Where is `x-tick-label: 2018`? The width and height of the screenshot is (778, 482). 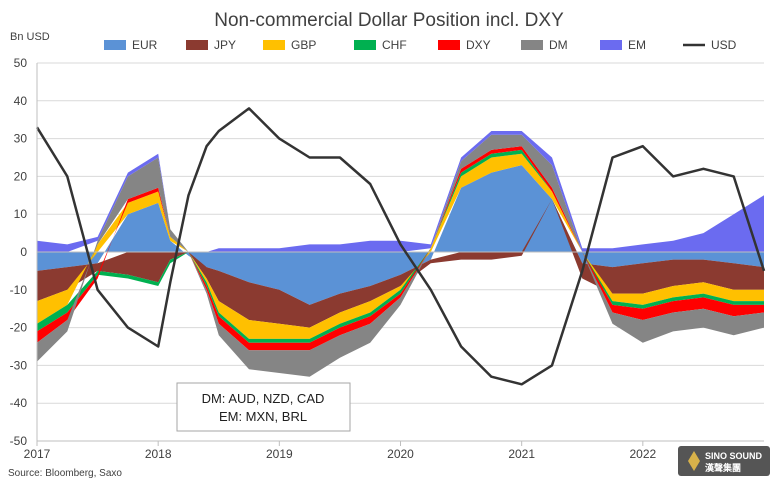
x-tick-label: 2018 is located at coordinates (158, 454).